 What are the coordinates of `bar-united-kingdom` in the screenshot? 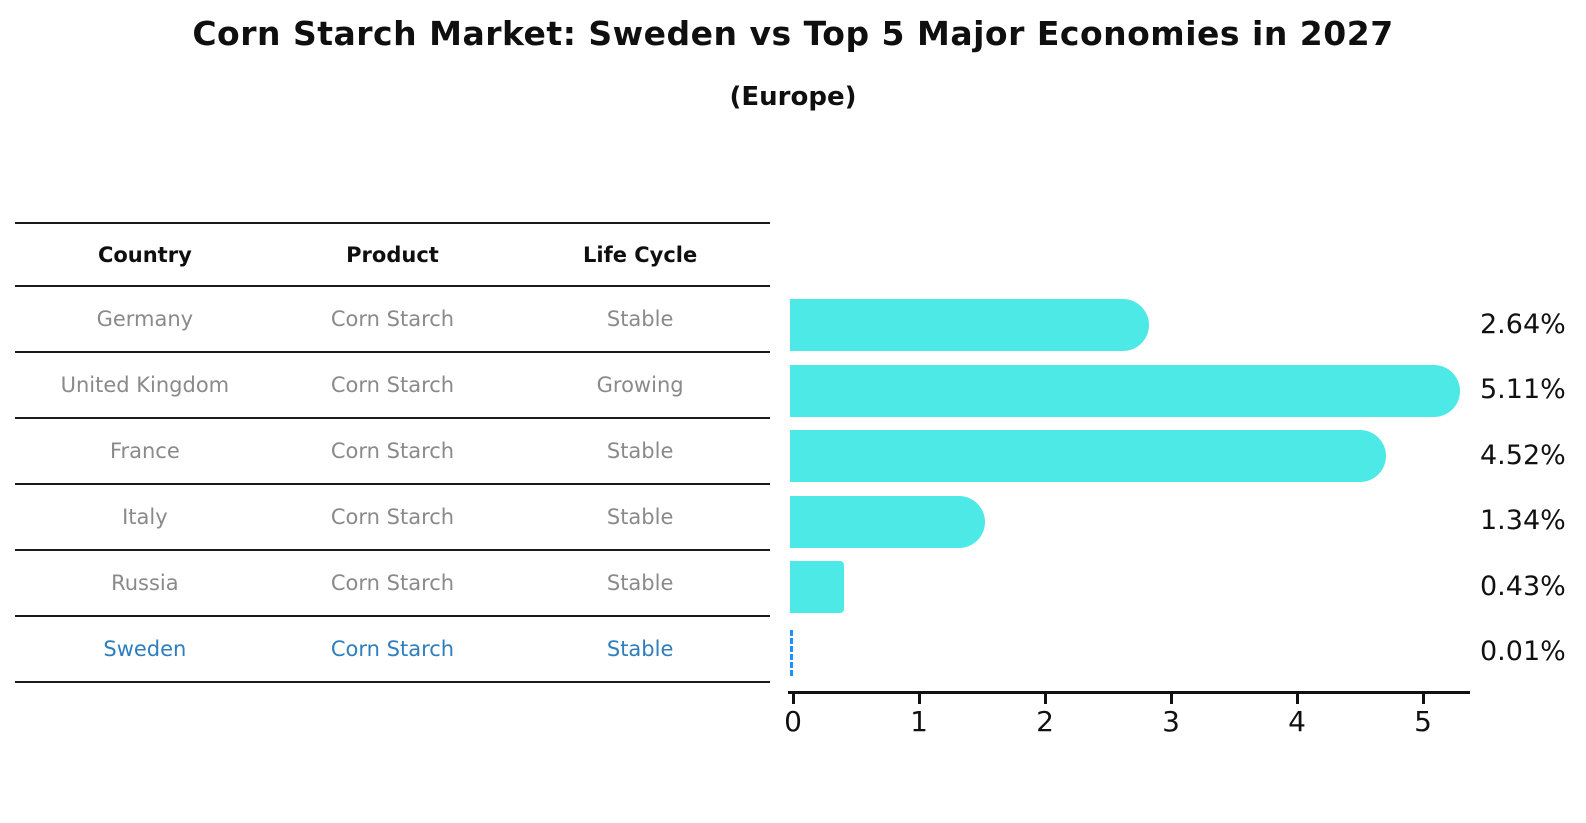 It's located at (1125, 391).